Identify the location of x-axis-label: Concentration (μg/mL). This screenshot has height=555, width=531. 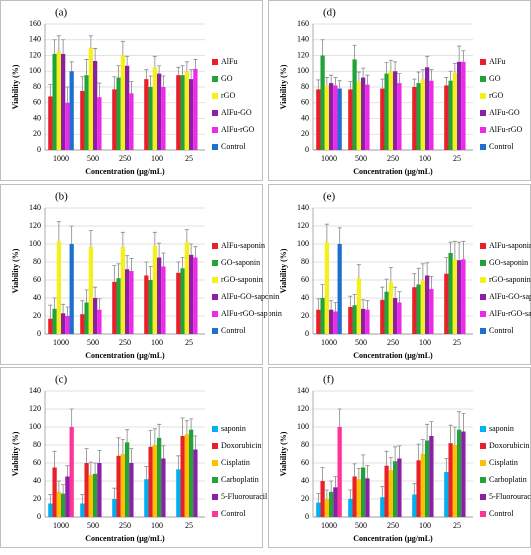
(125, 171).